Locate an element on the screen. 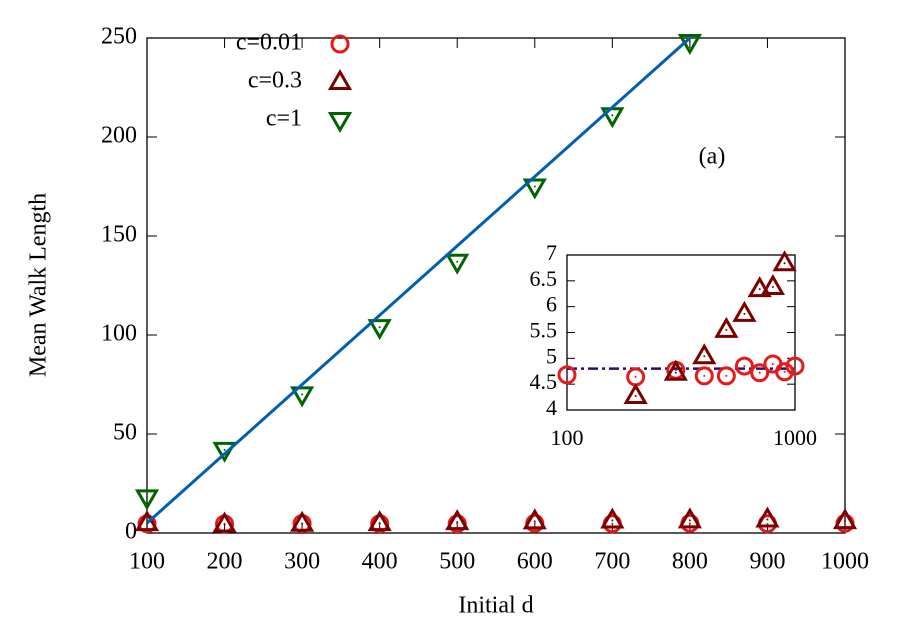 This screenshot has height=630, width=900. y-tick-label: 50 is located at coordinates (125, 433).